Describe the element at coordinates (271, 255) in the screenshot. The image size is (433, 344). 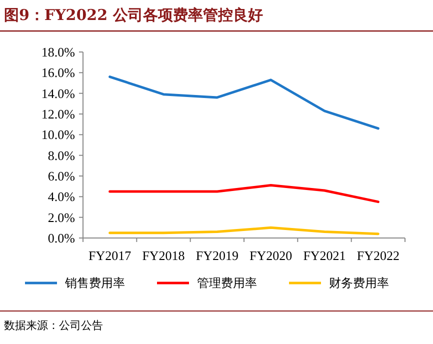
I see `x-tick-label: FY2020` at that location.